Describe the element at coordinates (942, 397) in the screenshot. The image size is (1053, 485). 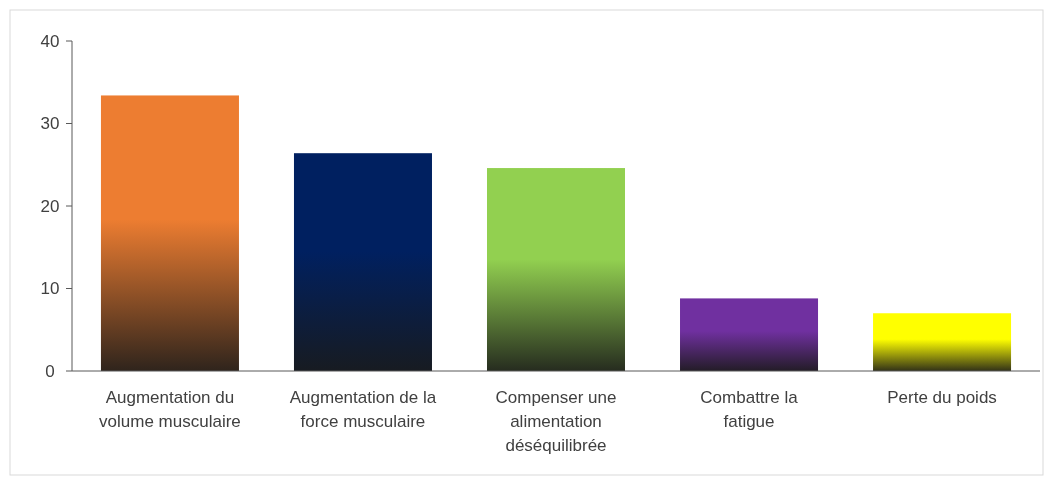
I see `x-tick-label: Perte du poids` at that location.